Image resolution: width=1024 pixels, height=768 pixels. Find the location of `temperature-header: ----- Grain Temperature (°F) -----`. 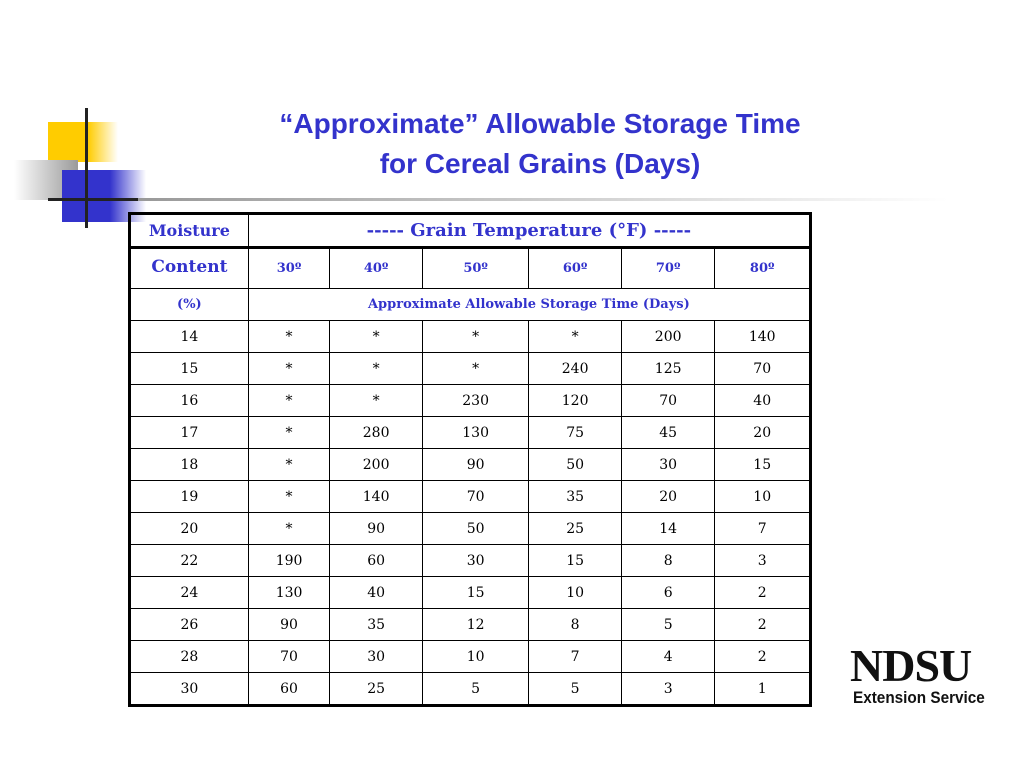

temperature-header: ----- Grain Temperature (°F) ----- is located at coordinates (529, 230).